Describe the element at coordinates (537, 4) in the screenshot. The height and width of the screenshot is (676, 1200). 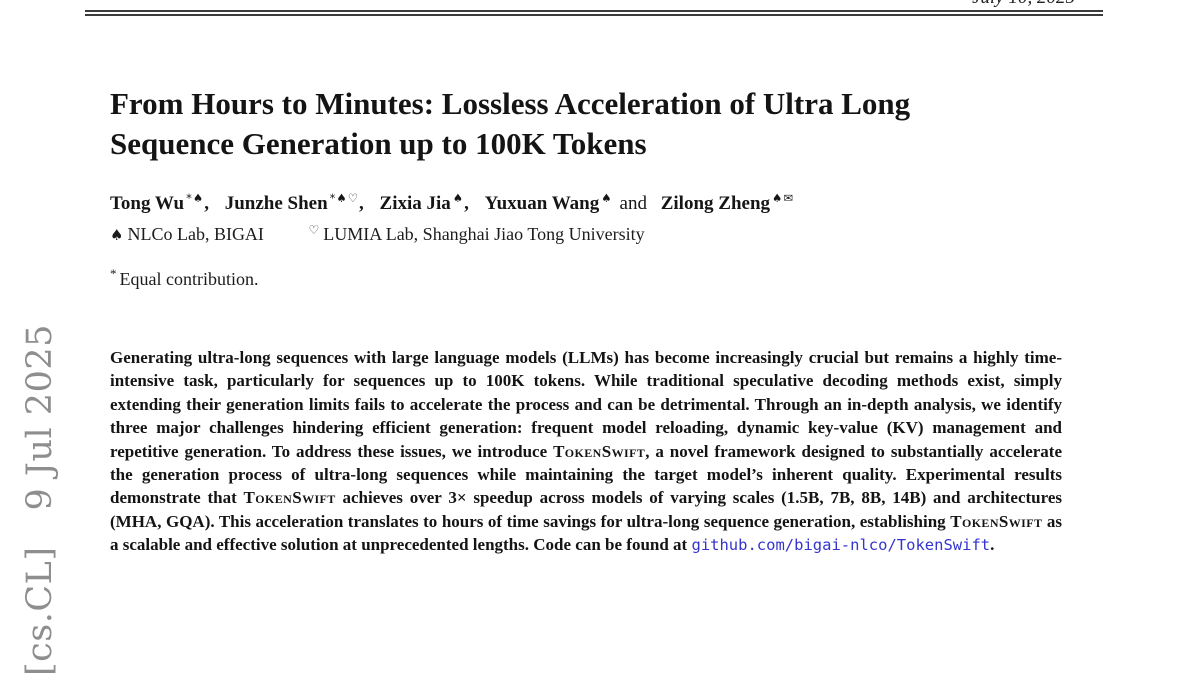
I see `header-date: July 10, 2025` at that location.